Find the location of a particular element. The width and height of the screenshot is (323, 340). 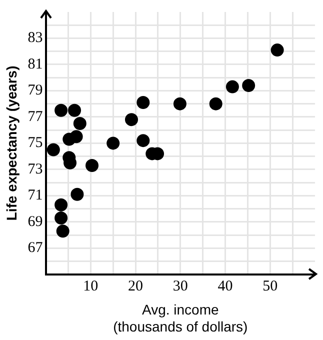

y-tick-label: 67 is located at coordinates (36, 248).